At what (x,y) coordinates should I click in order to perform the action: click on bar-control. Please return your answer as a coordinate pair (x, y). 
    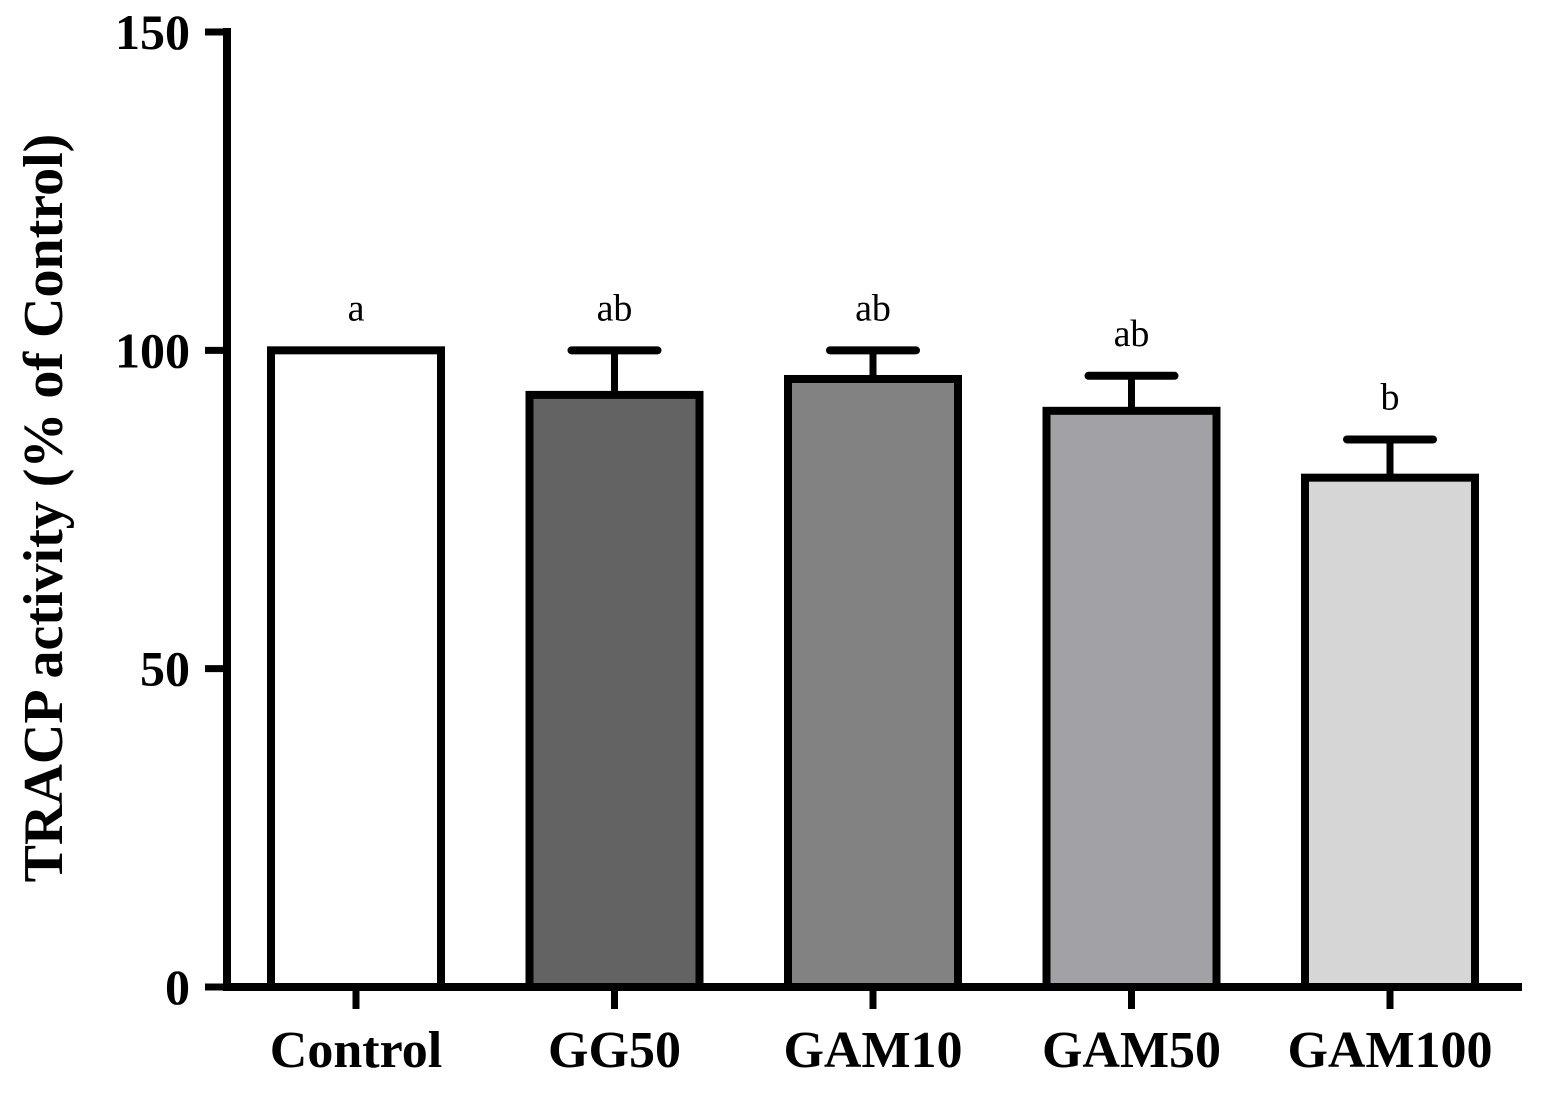
    Looking at the image, I should click on (356, 669).